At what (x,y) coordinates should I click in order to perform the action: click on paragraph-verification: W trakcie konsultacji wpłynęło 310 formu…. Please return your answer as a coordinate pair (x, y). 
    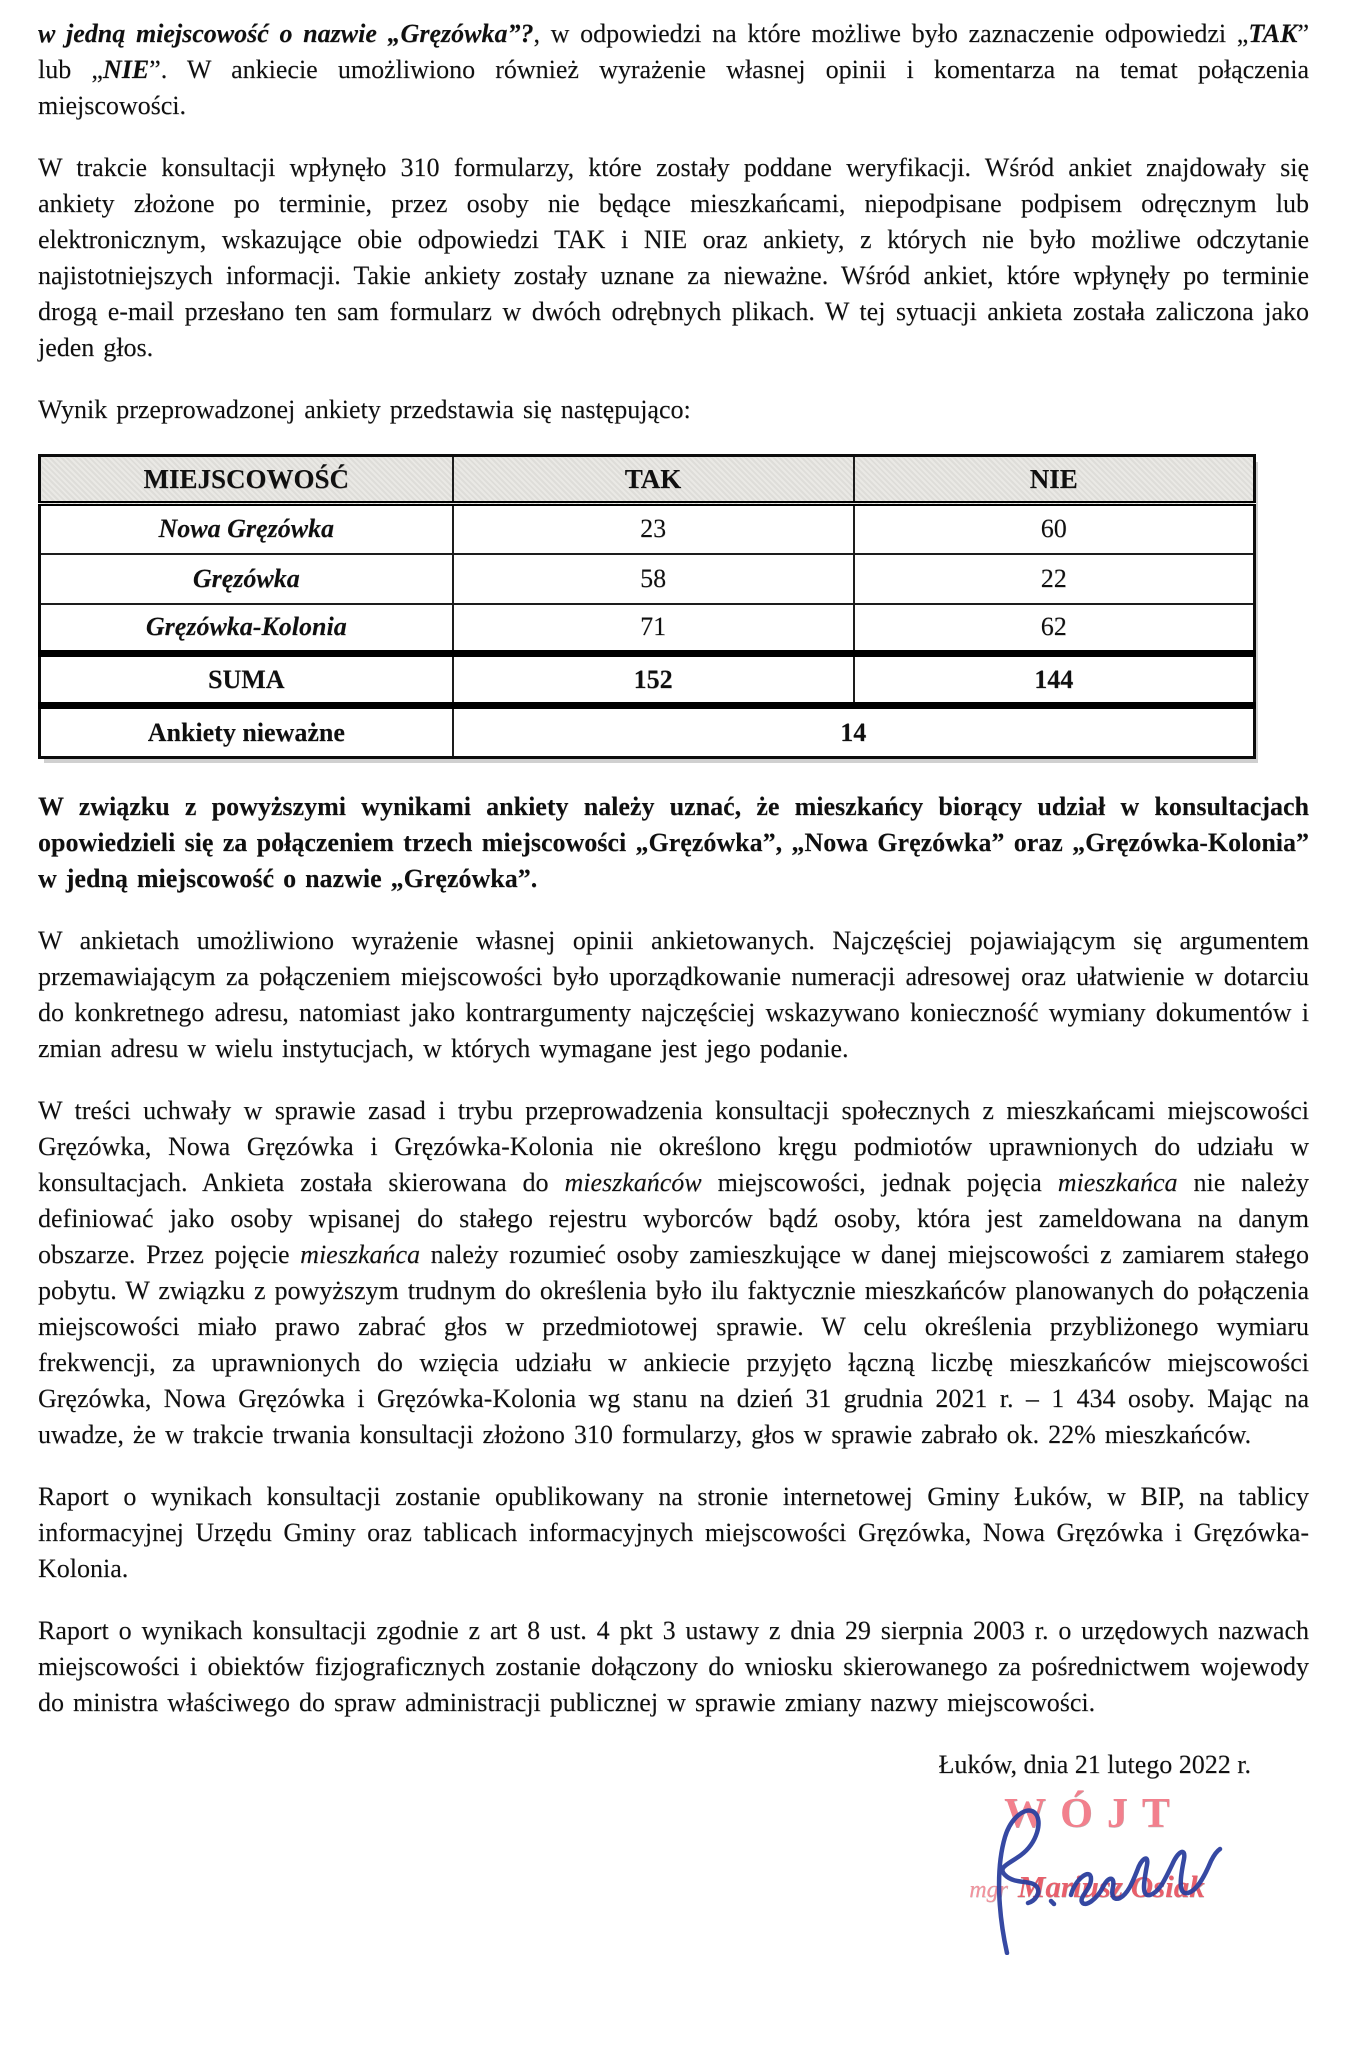
    Looking at the image, I should click on (673, 257).